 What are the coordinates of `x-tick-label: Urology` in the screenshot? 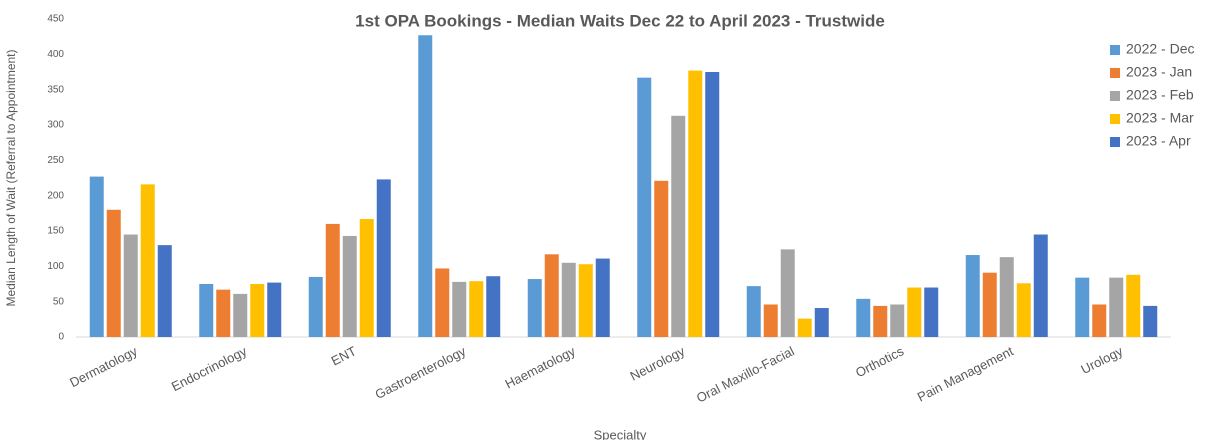 It's located at (1101, 360).